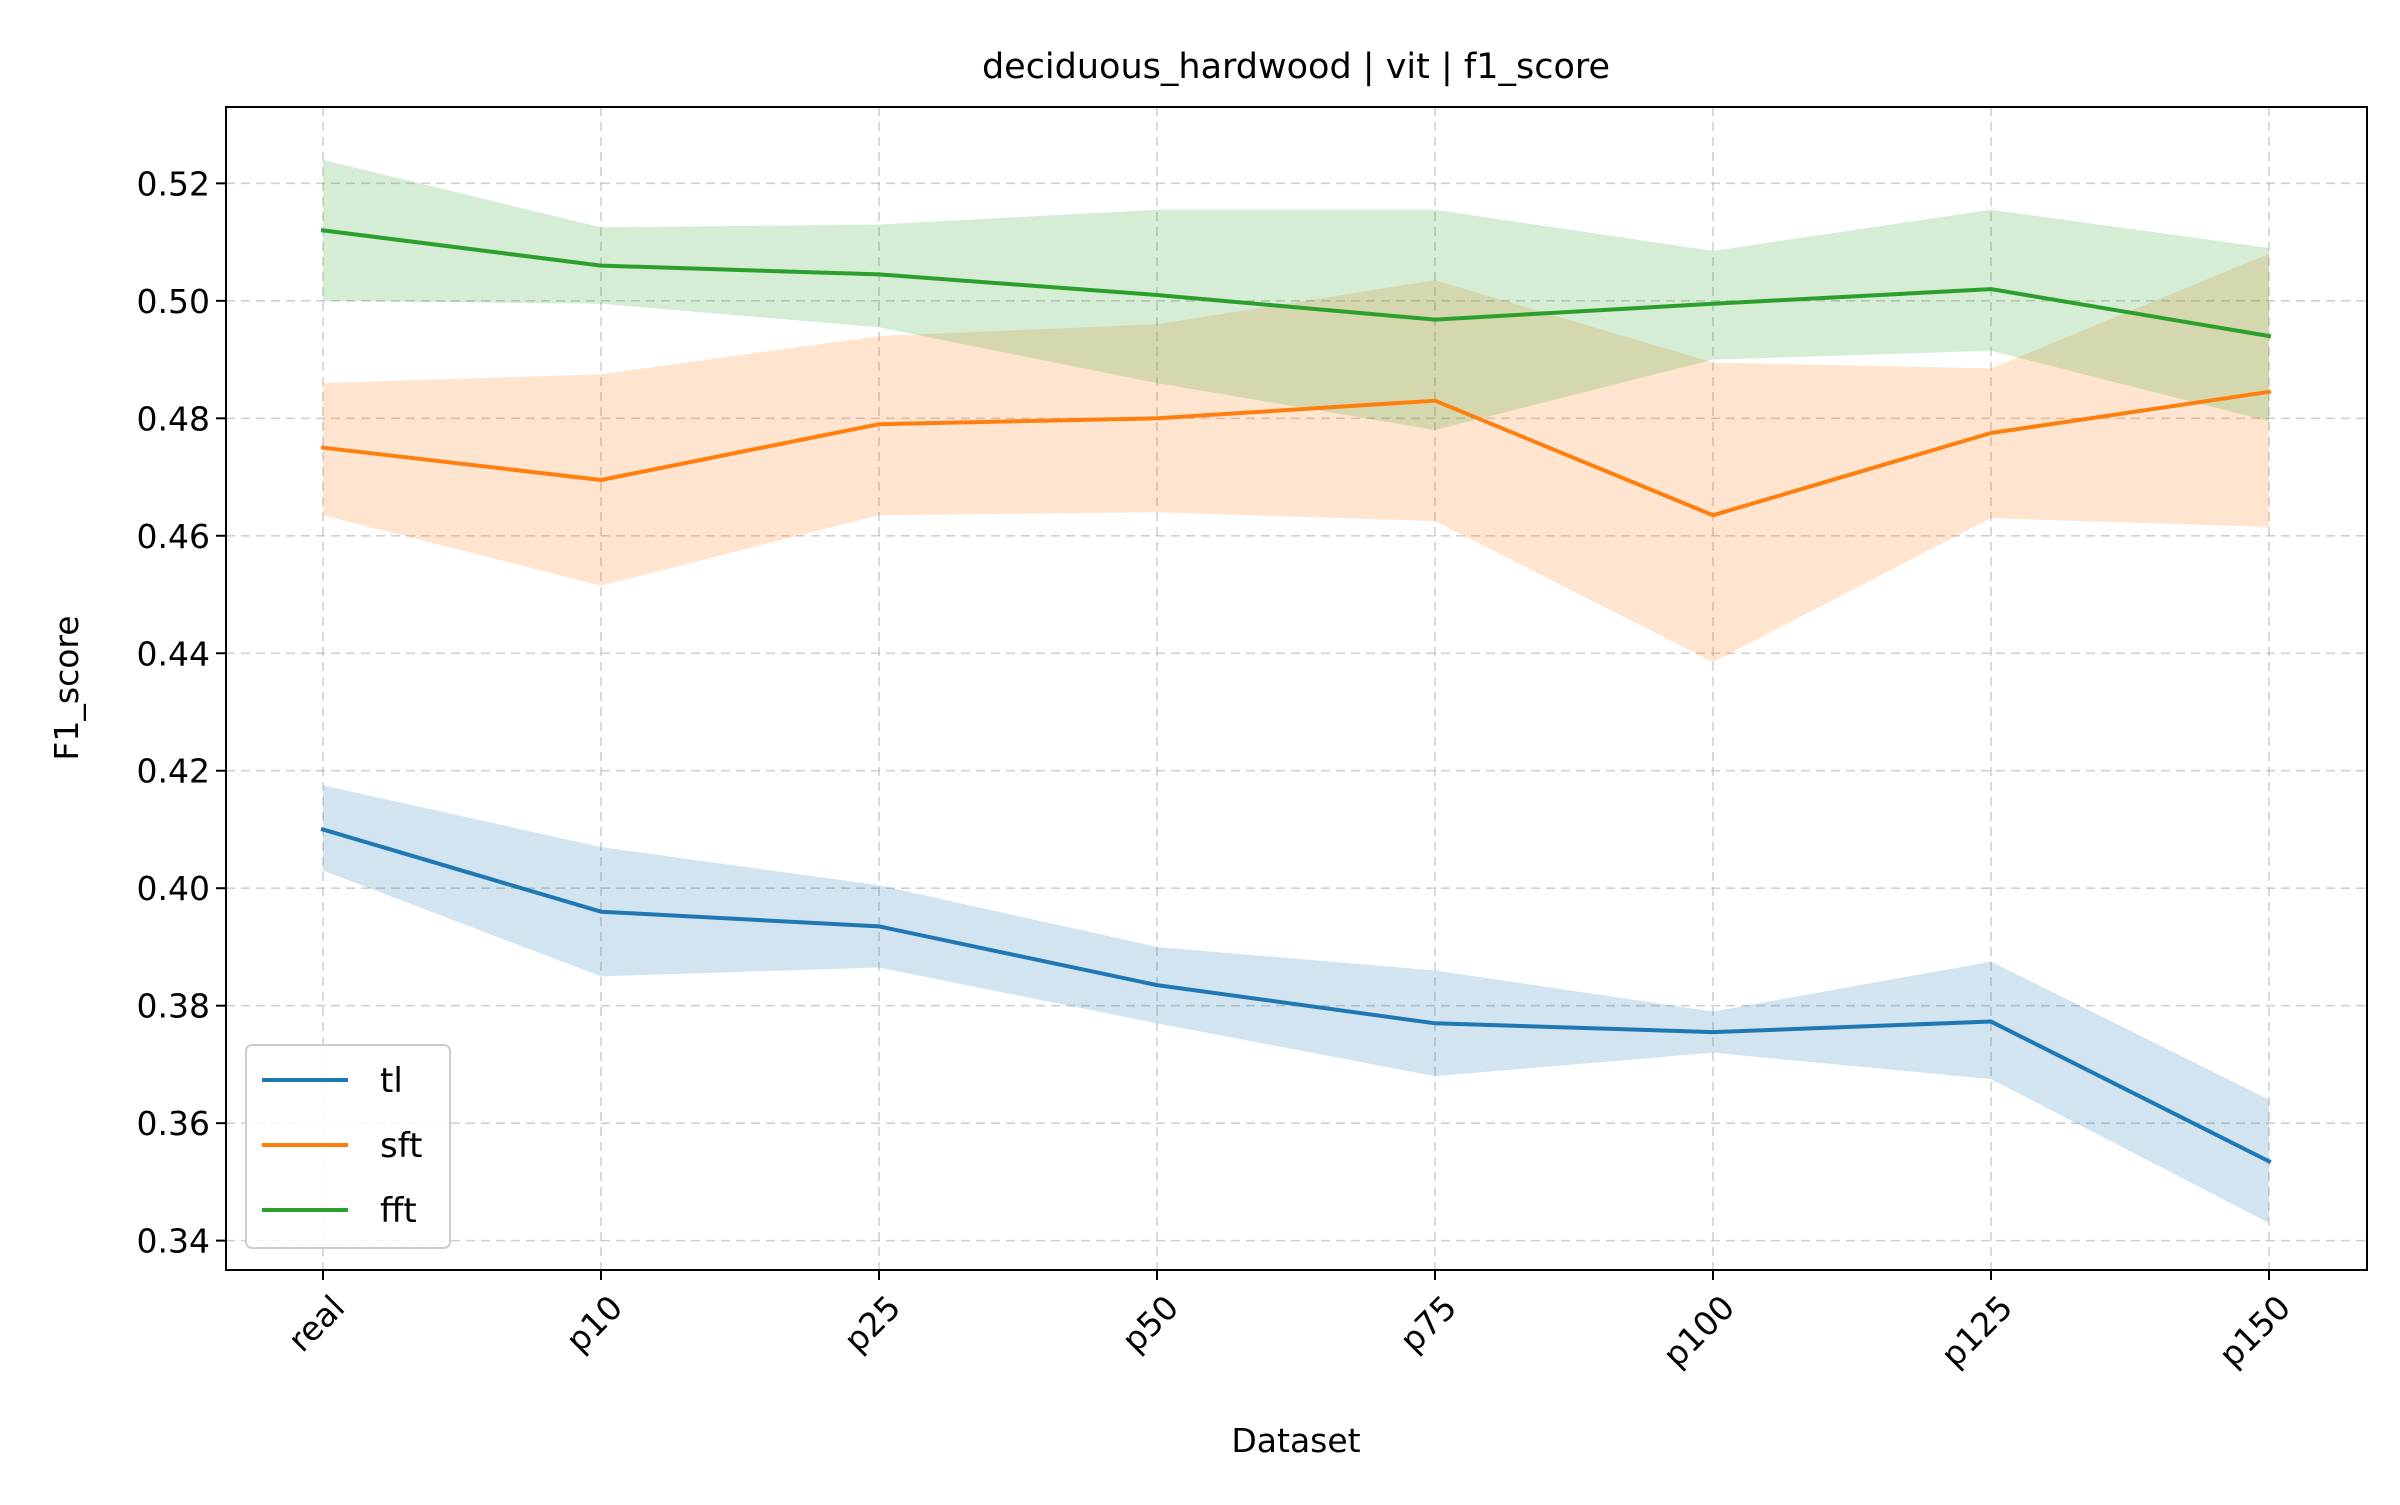 This screenshot has width=2400, height=1505. I want to click on chart-title: deciduous_hardwood | vit | f1_score, so click(1296, 67).